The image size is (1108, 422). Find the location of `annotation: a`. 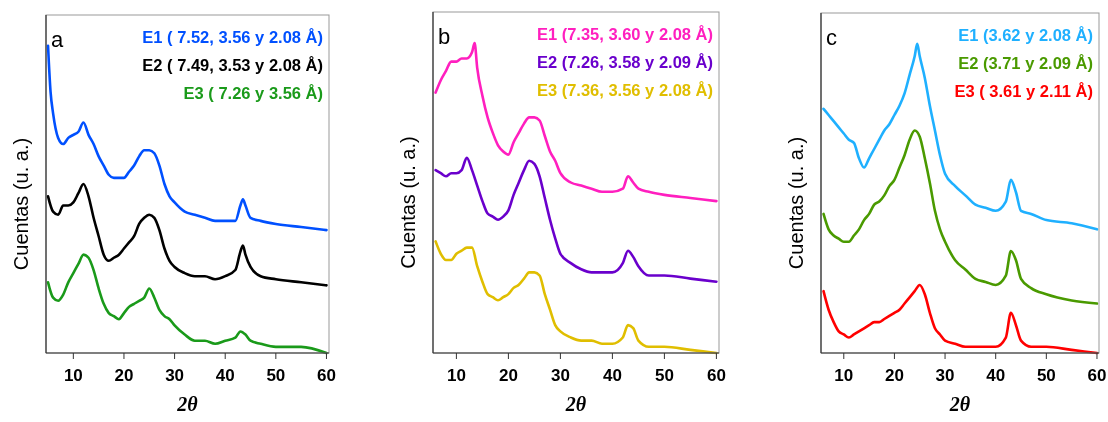

annotation: a is located at coordinates (57, 39).